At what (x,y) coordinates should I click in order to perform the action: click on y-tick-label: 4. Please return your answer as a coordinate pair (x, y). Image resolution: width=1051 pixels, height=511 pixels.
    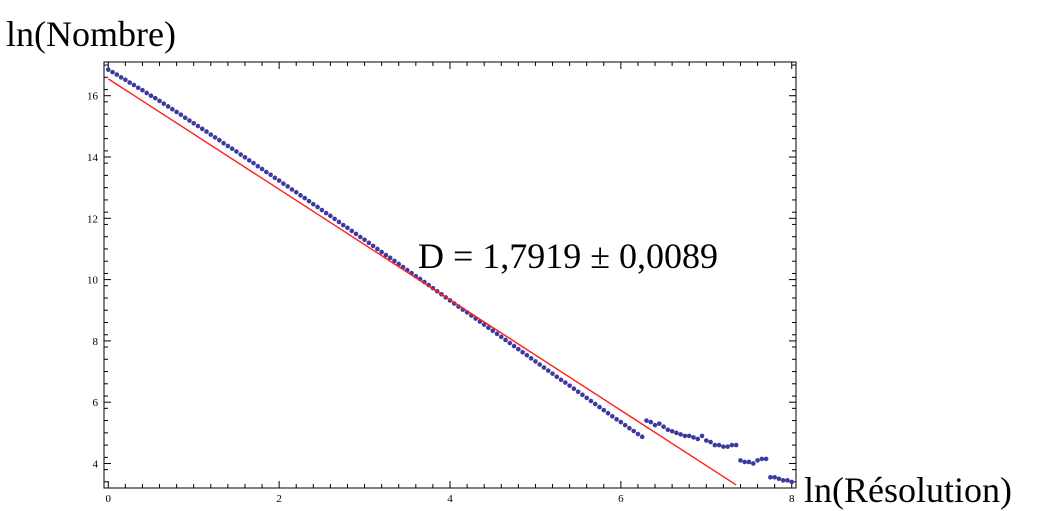
    Looking at the image, I should click on (96, 464).